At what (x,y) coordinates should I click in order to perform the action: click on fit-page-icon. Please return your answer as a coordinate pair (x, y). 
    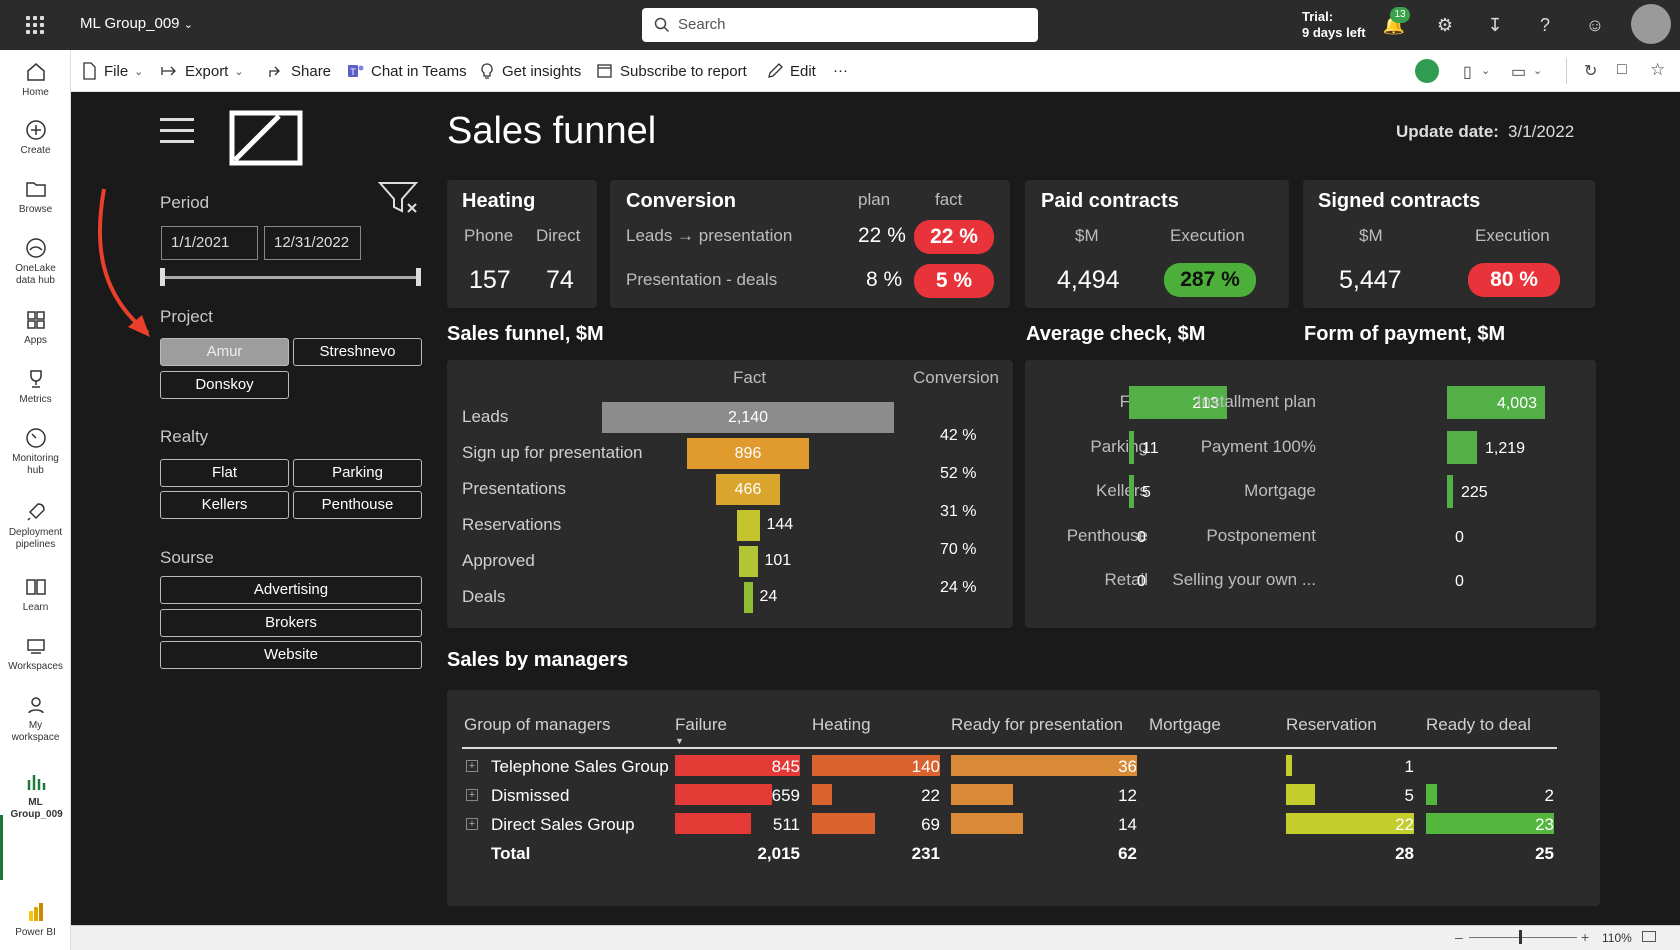
    Looking at the image, I should click on (1649, 936).